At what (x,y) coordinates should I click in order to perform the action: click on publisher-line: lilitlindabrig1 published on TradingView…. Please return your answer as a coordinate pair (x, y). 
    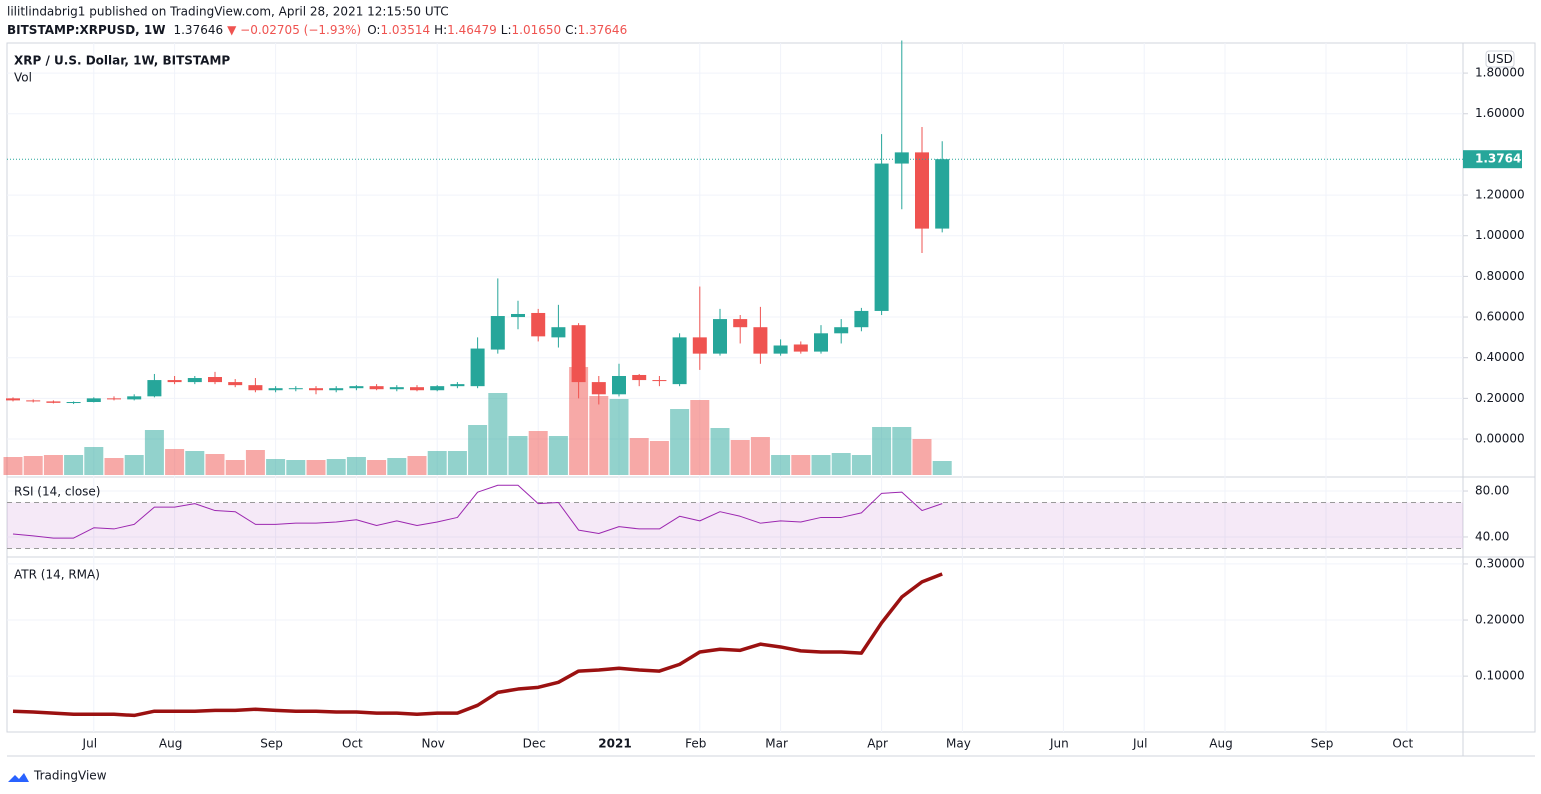
    Looking at the image, I should click on (228, 12).